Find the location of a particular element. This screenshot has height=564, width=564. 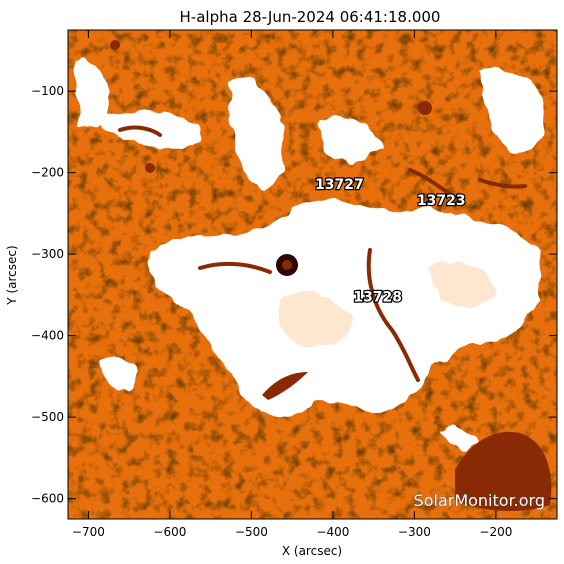

x-tick-label: −300 is located at coordinates (414, 532).